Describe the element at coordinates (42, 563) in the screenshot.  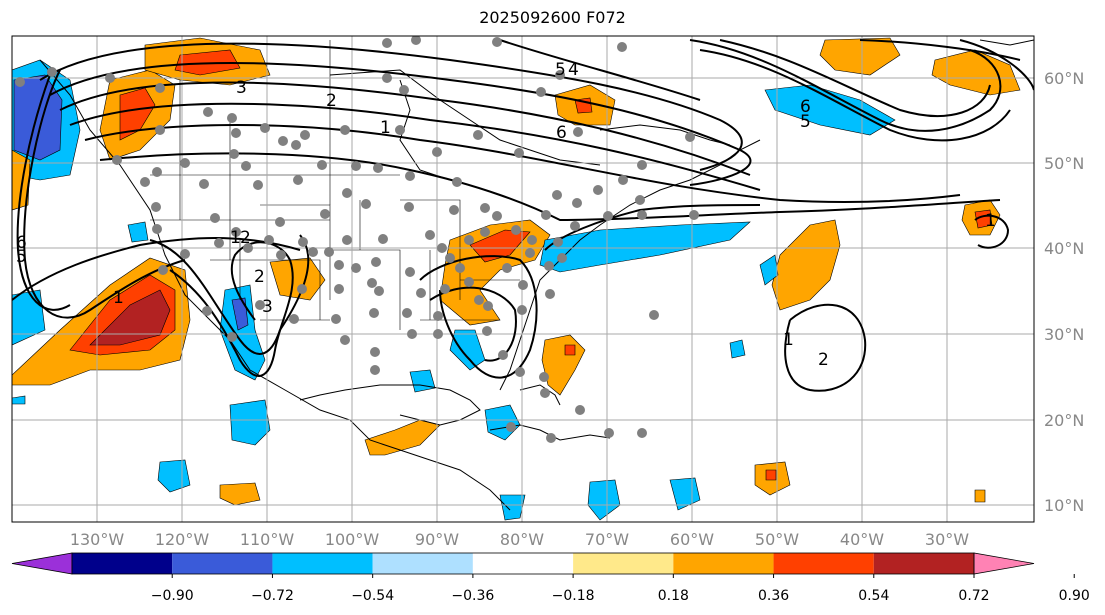
I see `colorbar-extend-low` at that location.